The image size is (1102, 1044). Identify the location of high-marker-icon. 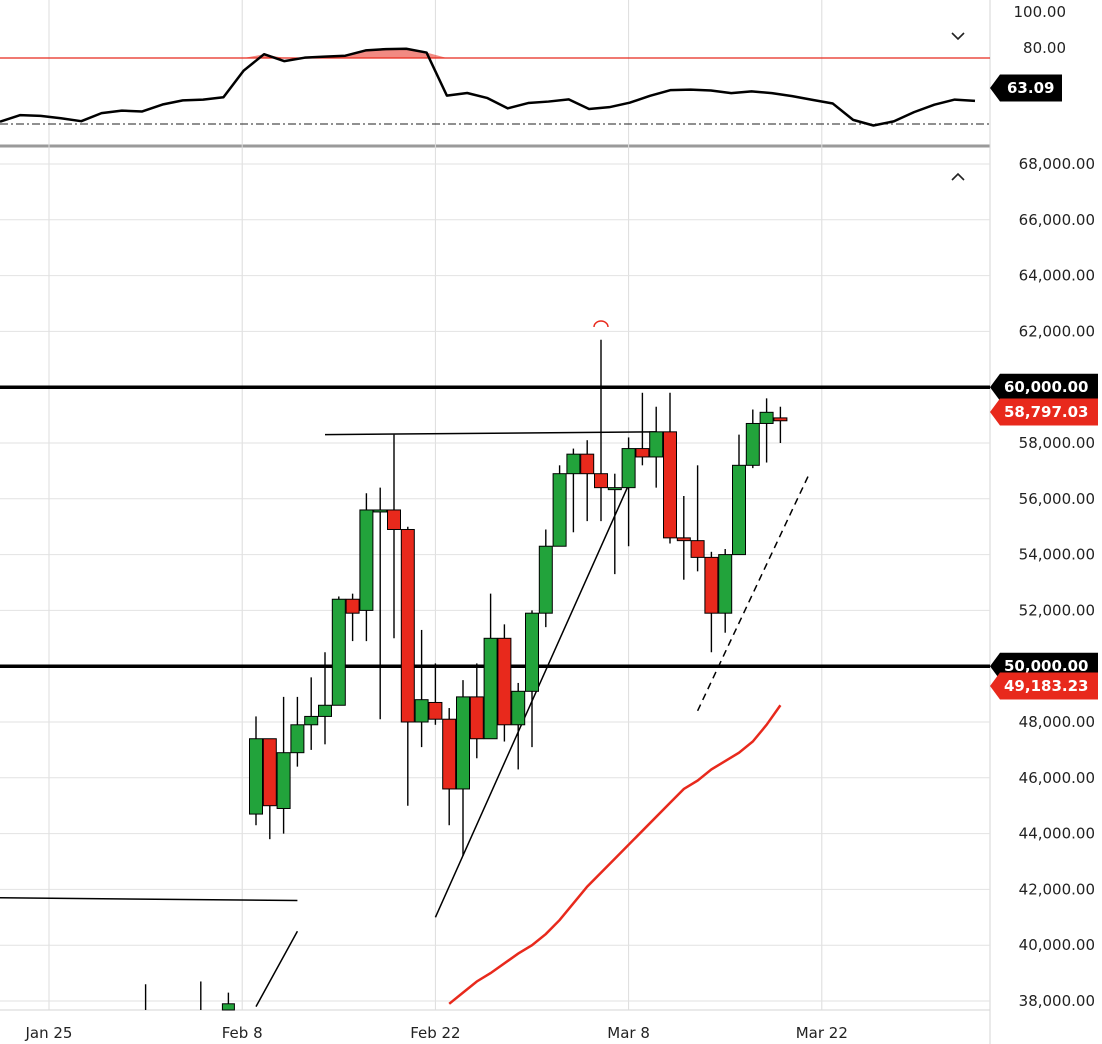
(601, 324).